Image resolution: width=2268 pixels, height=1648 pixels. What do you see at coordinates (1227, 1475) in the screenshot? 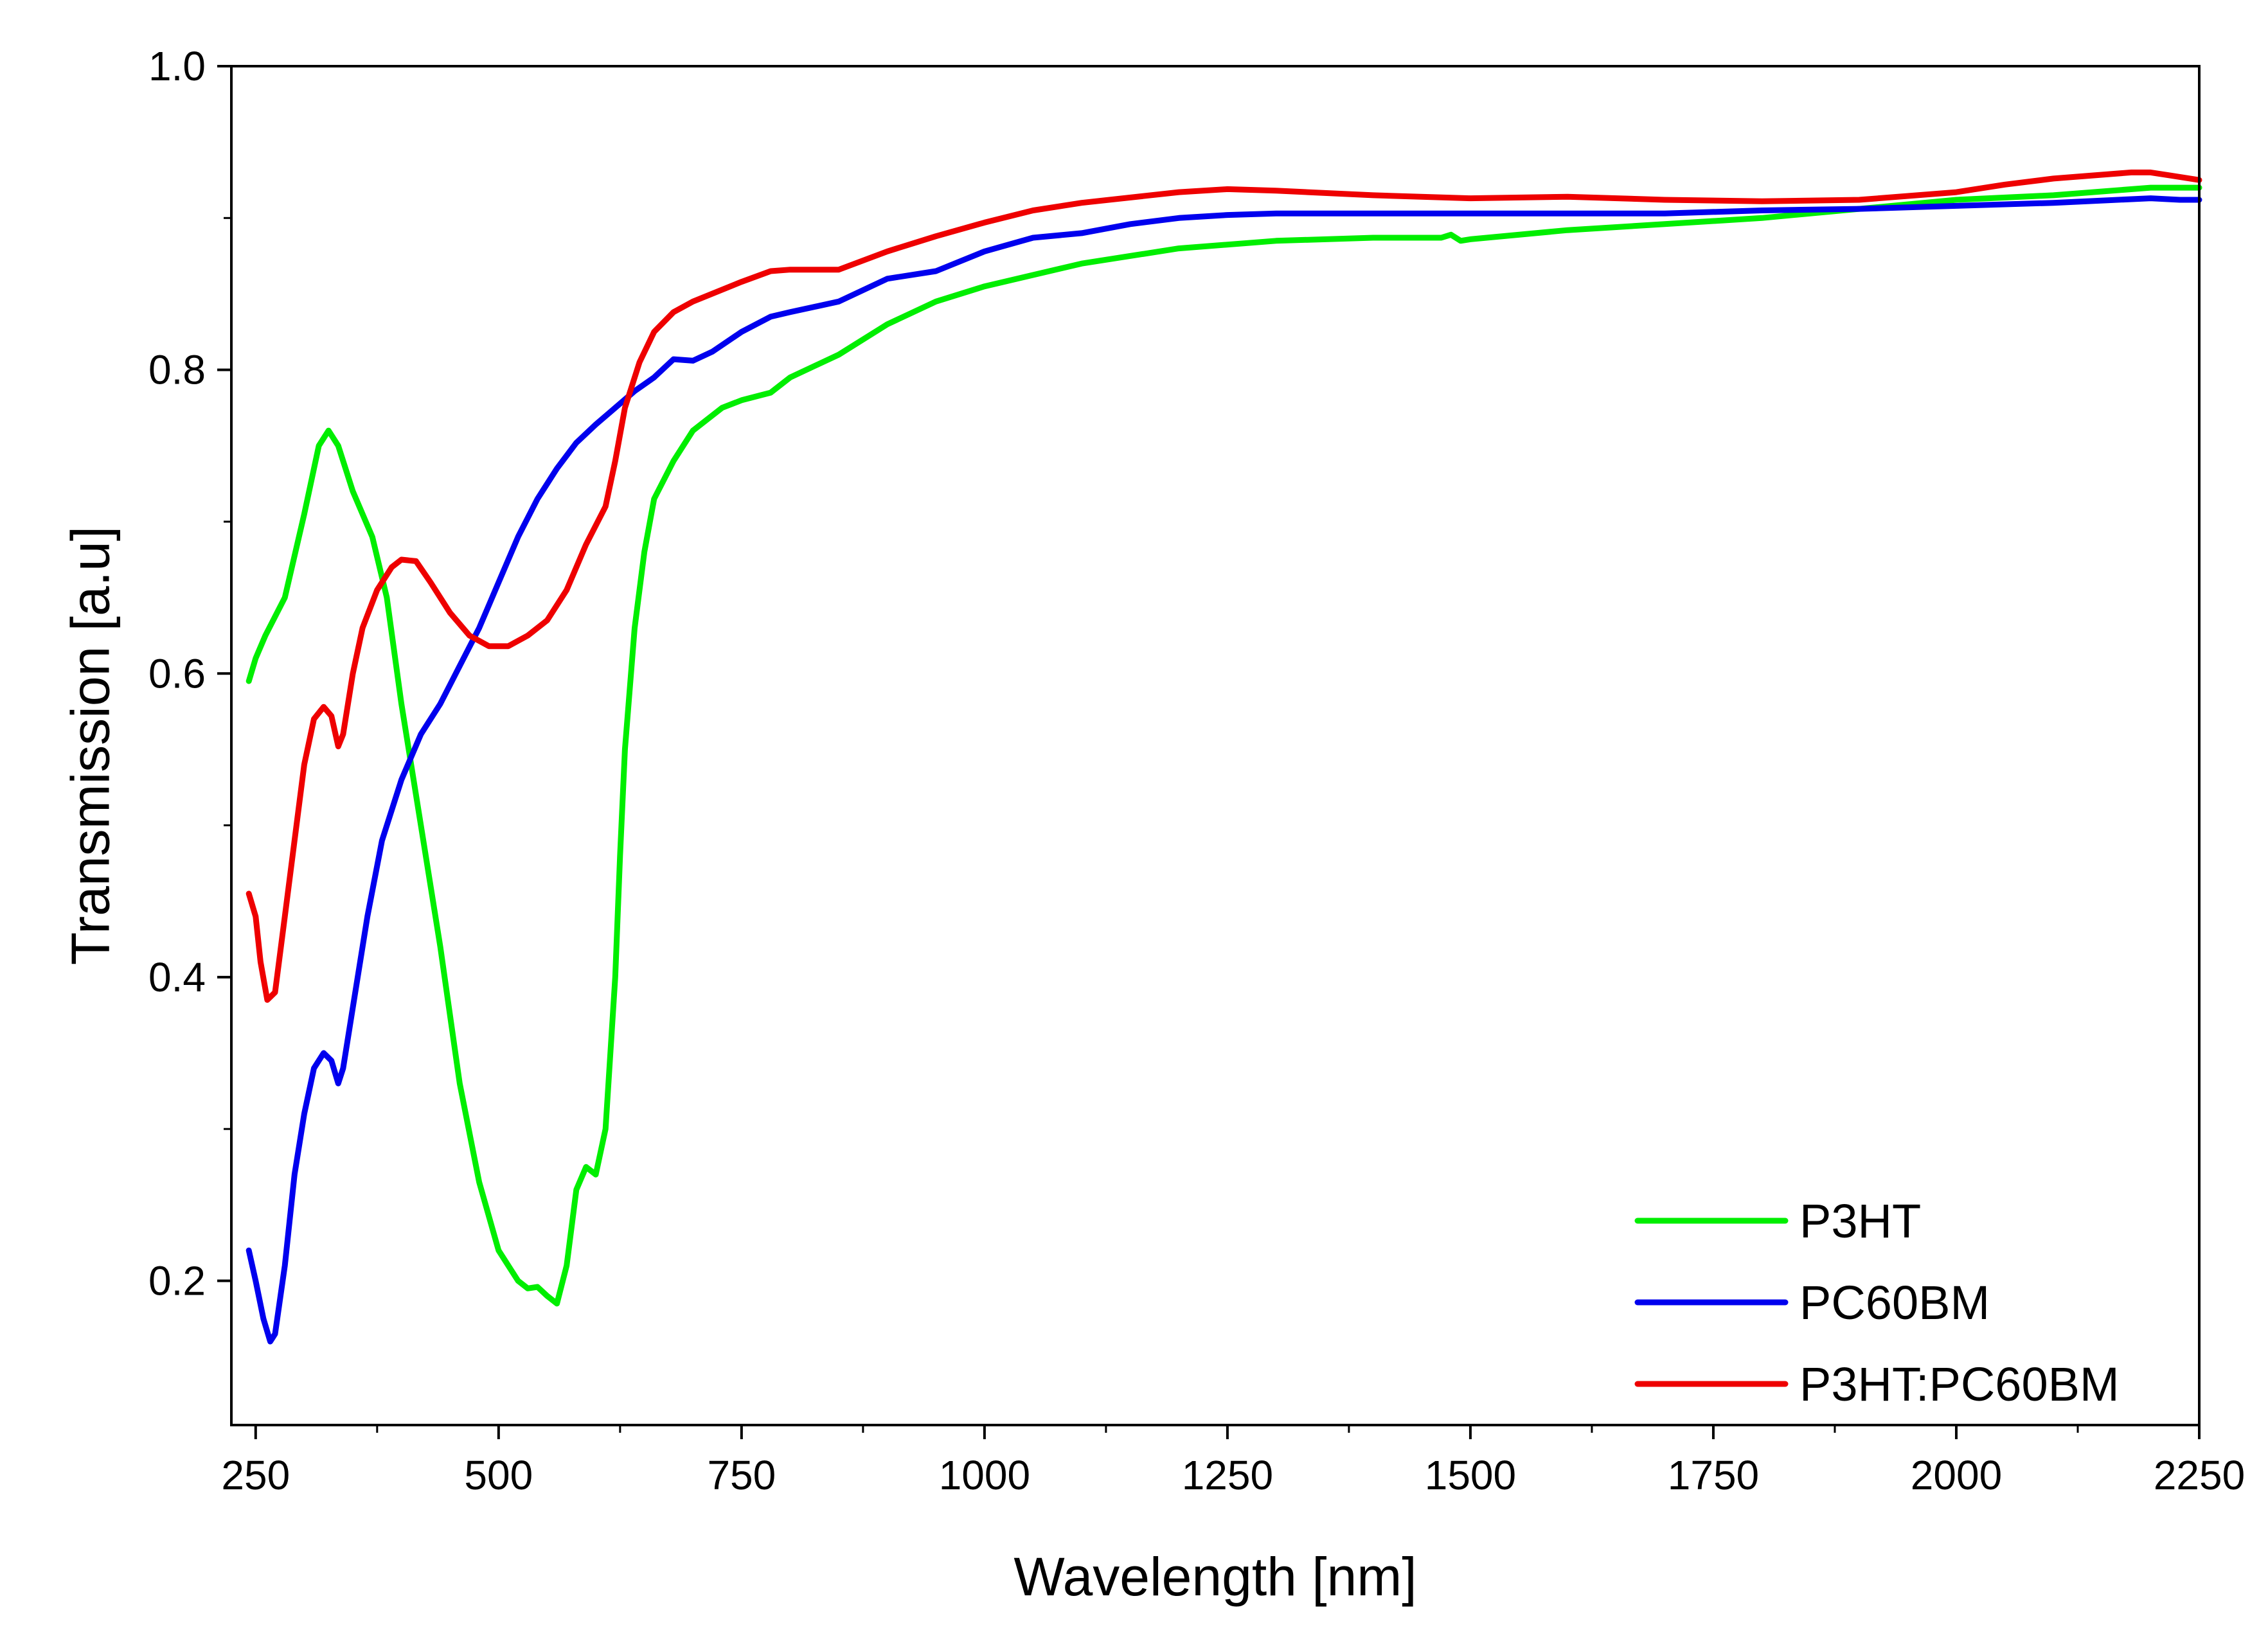
I see `x-tick-label: 1250` at bounding box center [1227, 1475].